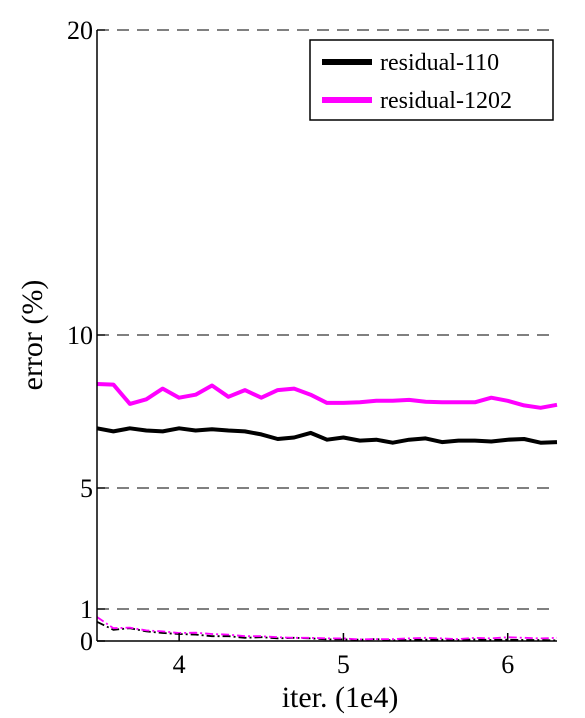  What do you see at coordinates (446, 101) in the screenshot?
I see `legend-label-residual-1202: residual-1202` at bounding box center [446, 101].